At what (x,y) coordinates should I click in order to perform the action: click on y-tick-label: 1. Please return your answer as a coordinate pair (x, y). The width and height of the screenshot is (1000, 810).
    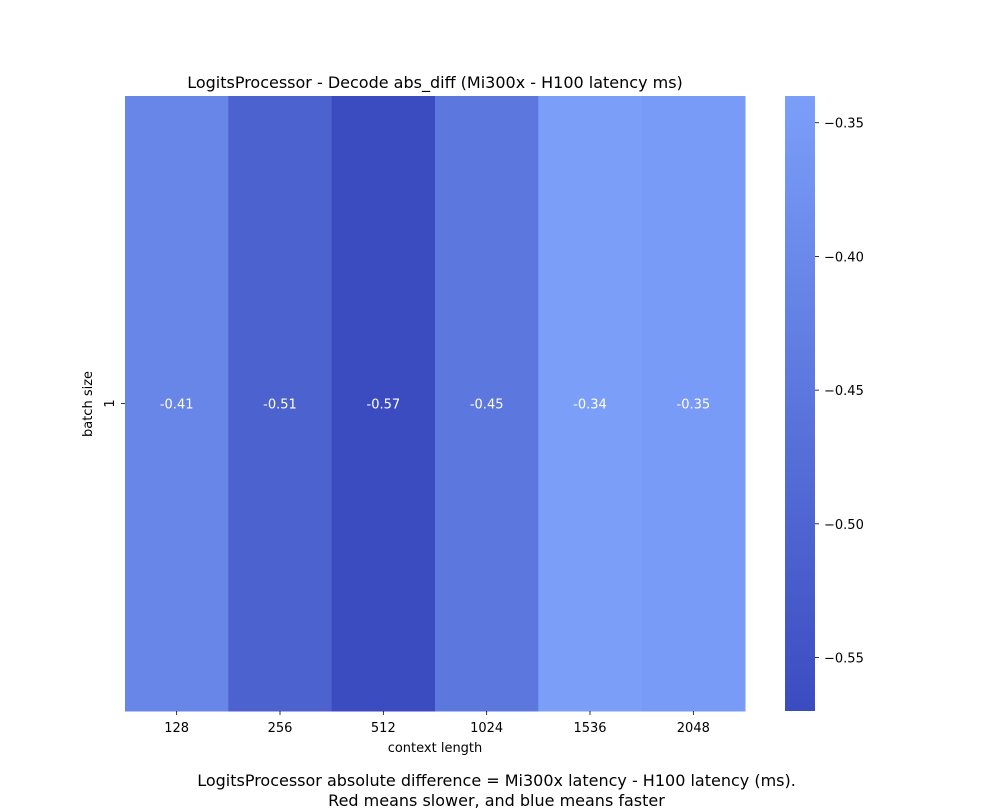
    Looking at the image, I should click on (110, 403).